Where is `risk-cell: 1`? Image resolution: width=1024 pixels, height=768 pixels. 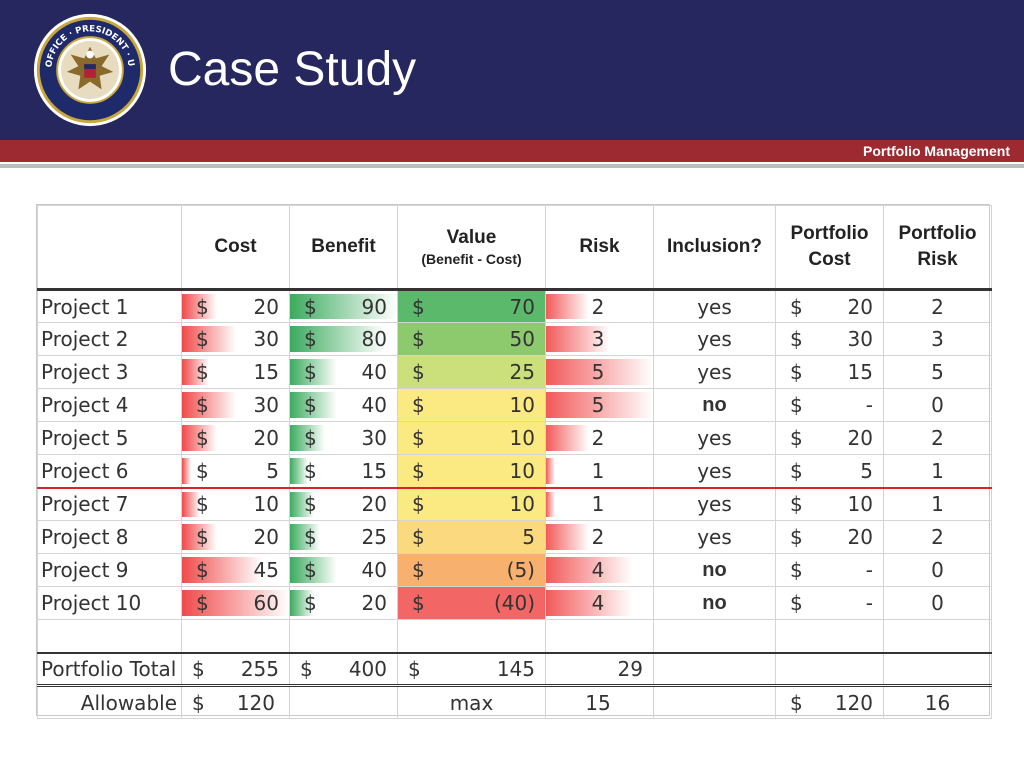
risk-cell: 1 is located at coordinates (599, 504).